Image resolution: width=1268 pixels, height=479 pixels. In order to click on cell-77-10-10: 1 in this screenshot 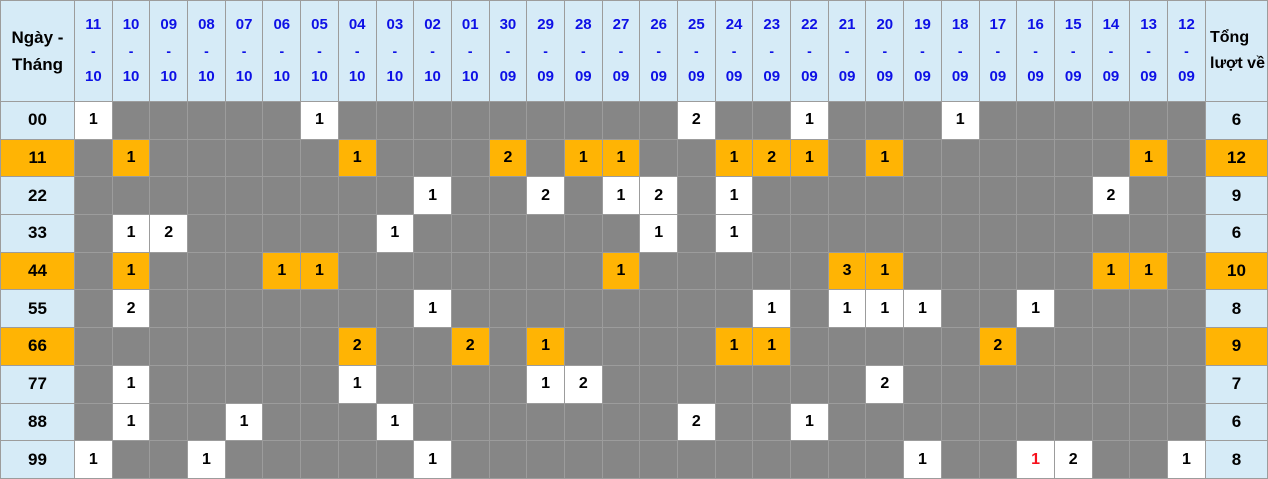, I will do `click(131, 384)`.